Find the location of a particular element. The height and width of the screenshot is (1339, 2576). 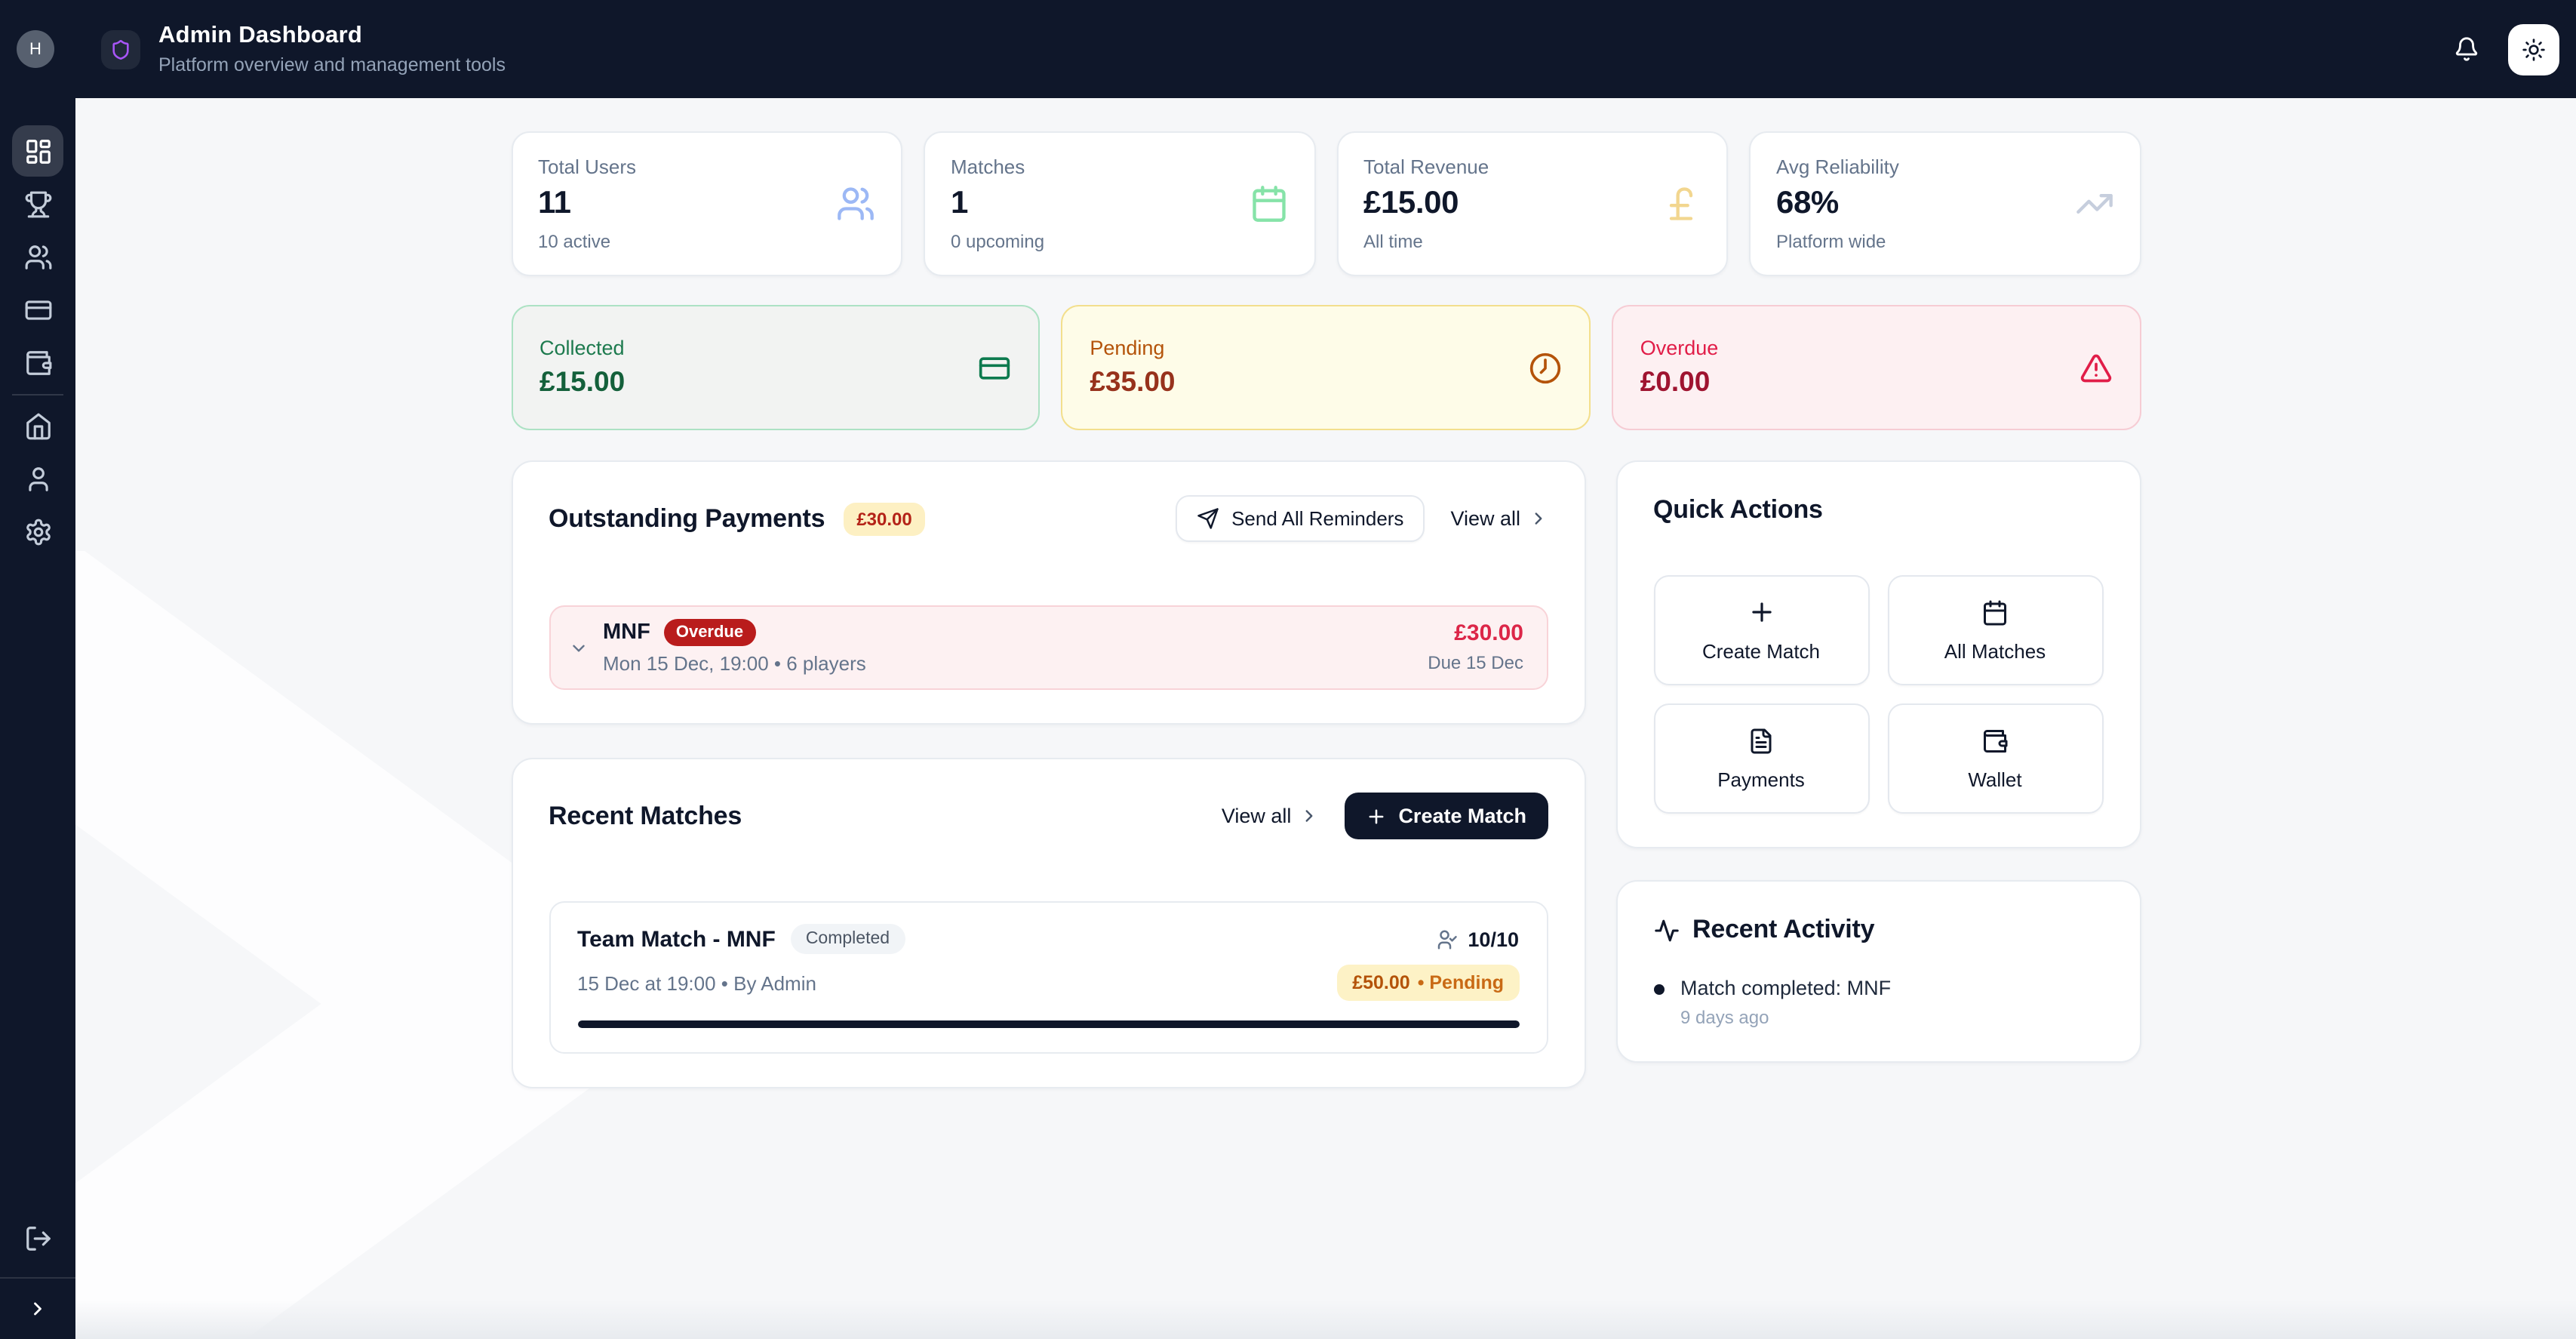

payment-details: Mon 15 Dec, 19:00 • 6 players is located at coordinates (734, 662).